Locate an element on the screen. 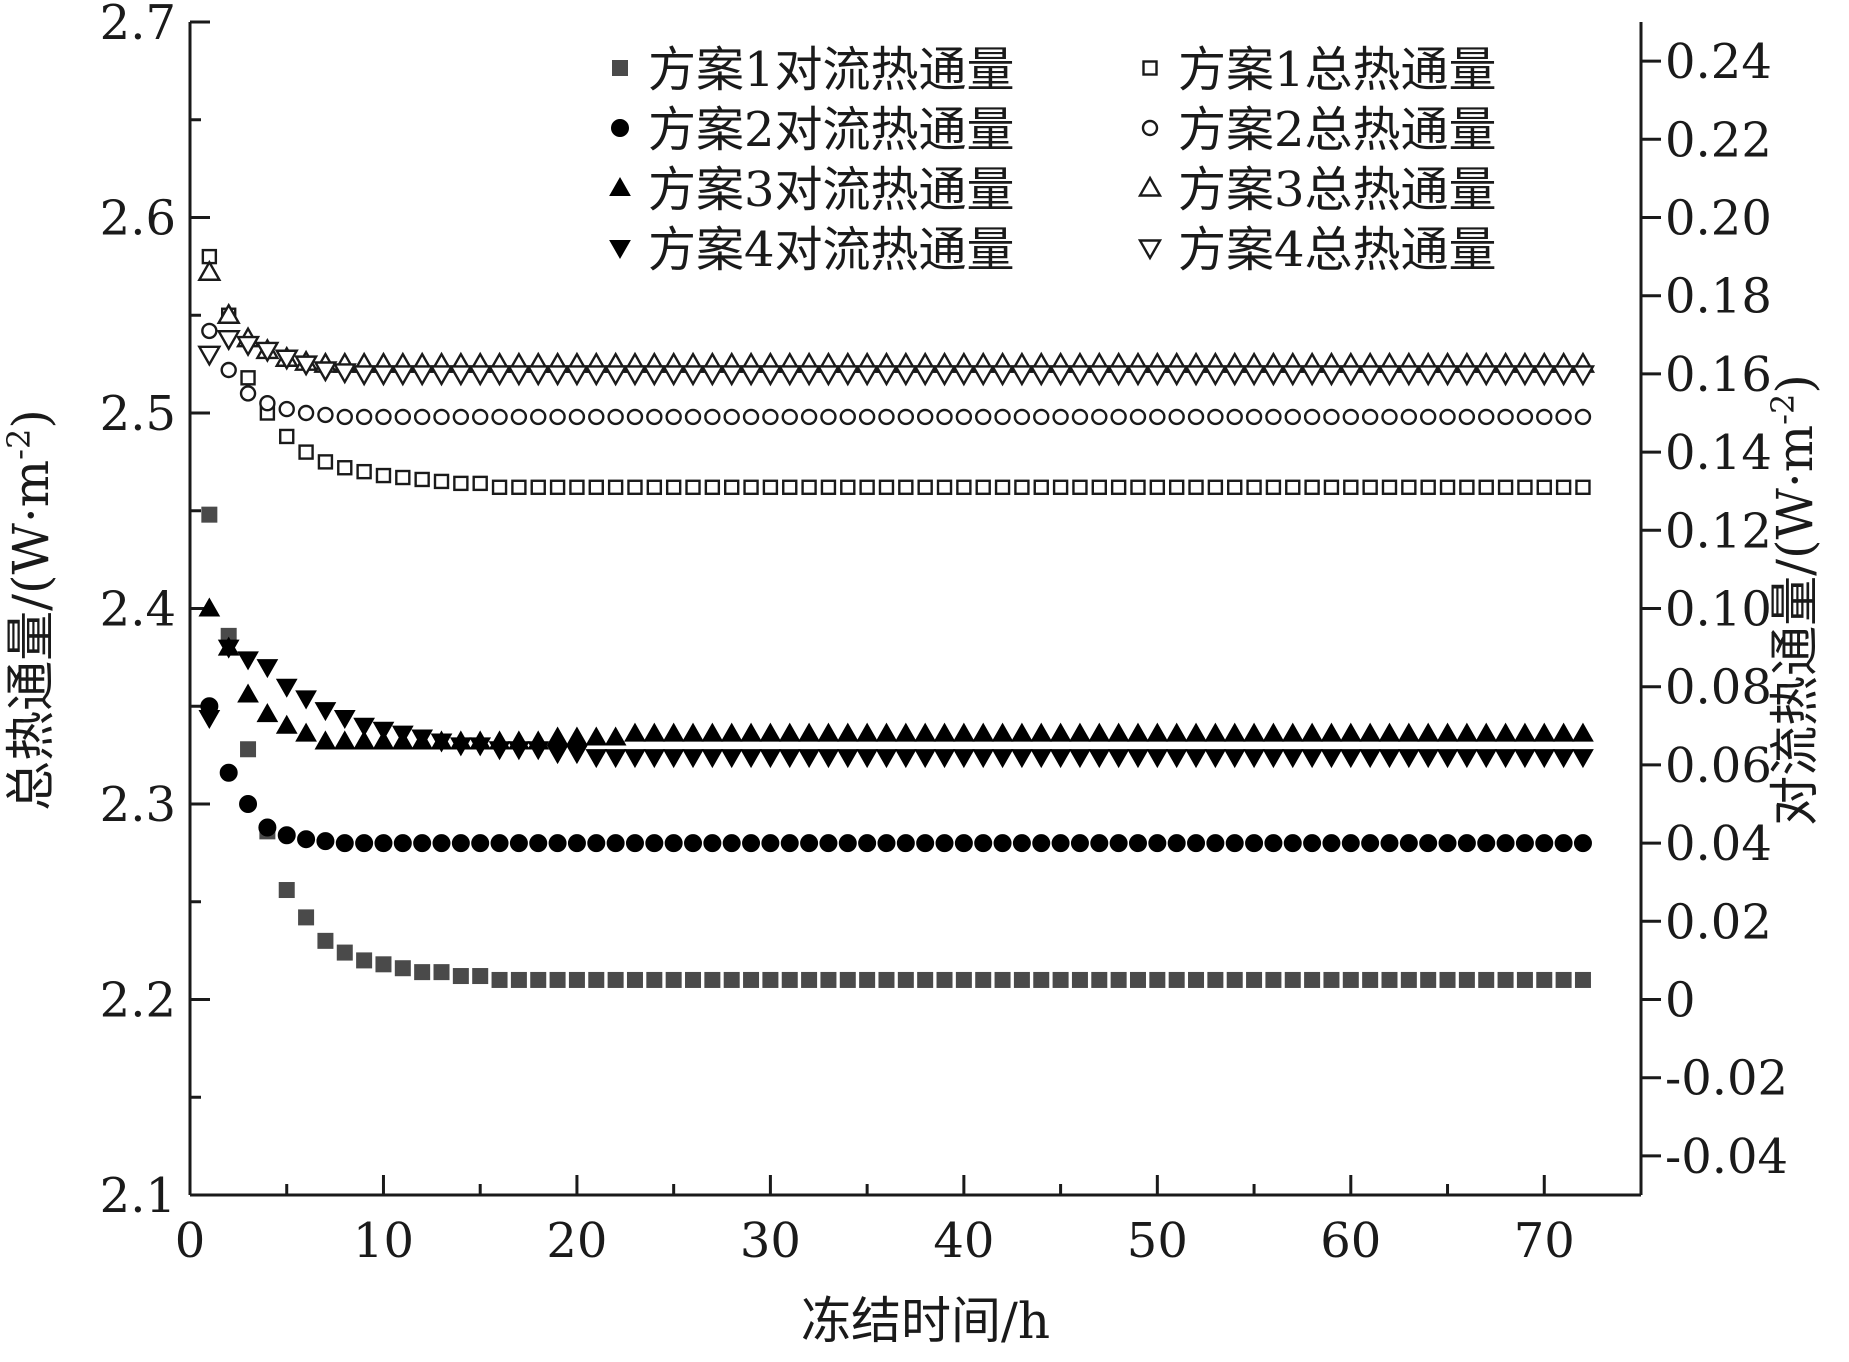 Image resolution: width=1849 pixels, height=1362 pixels. legend-label: 方案1对流热通量 is located at coordinates (831, 70).